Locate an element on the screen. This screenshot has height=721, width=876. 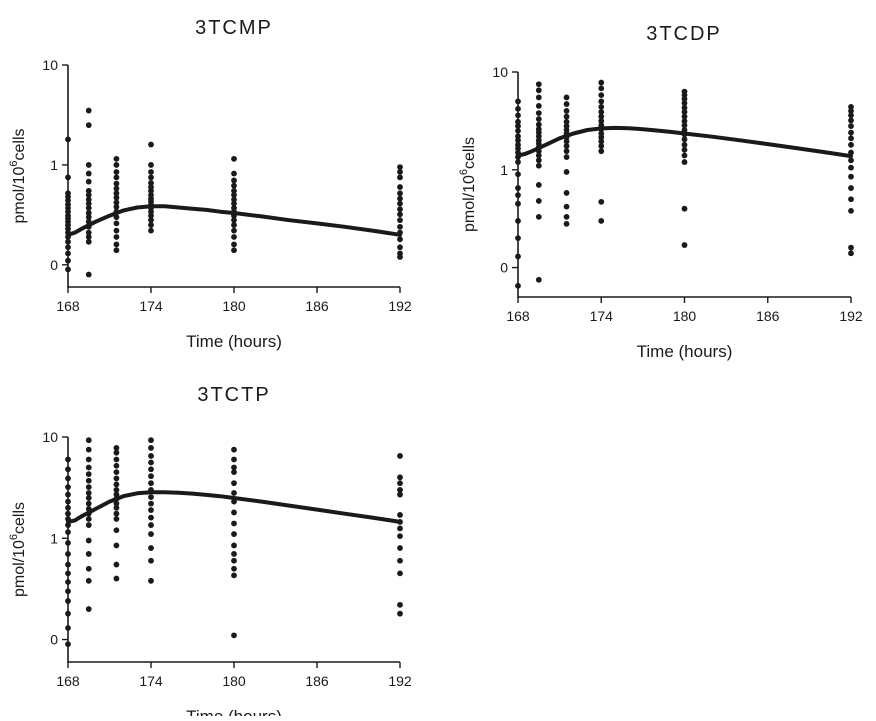
x-axis-label: Time (hours) is located at coordinates (685, 351).